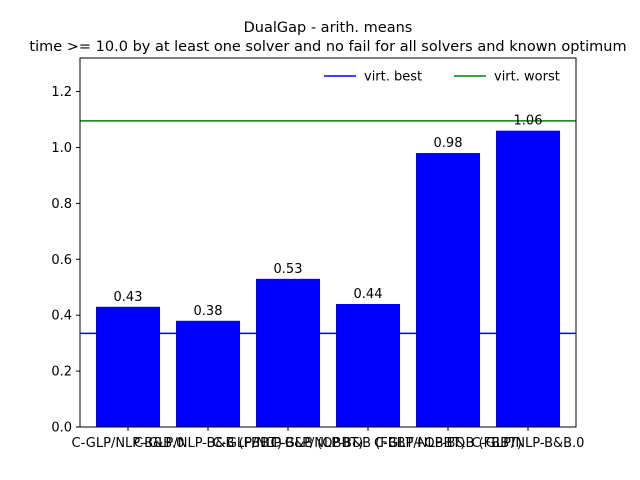 Image resolution: width=640 pixels, height=480 pixels. What do you see at coordinates (527, 77) in the screenshot?
I see `legend-label: virt. worst` at bounding box center [527, 77].